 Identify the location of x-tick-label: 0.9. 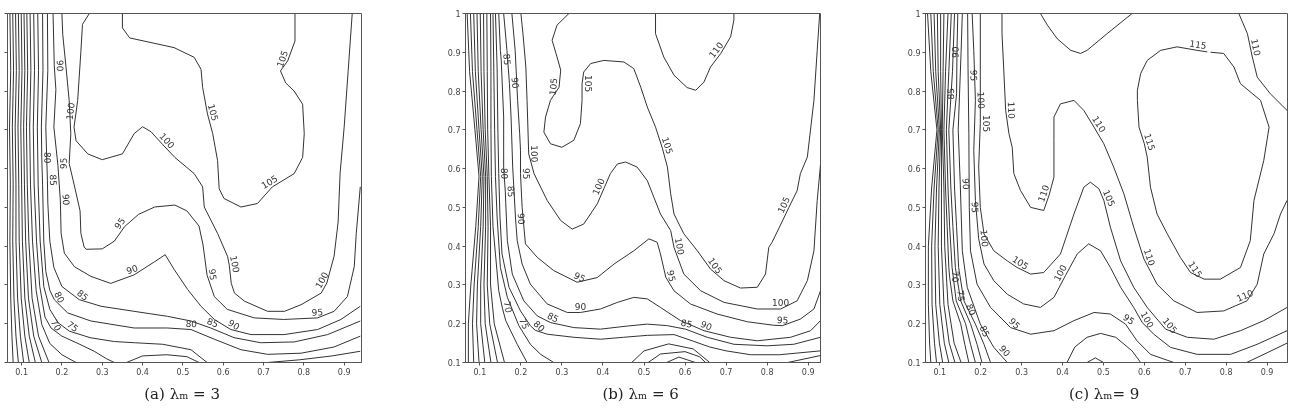
(344, 372).